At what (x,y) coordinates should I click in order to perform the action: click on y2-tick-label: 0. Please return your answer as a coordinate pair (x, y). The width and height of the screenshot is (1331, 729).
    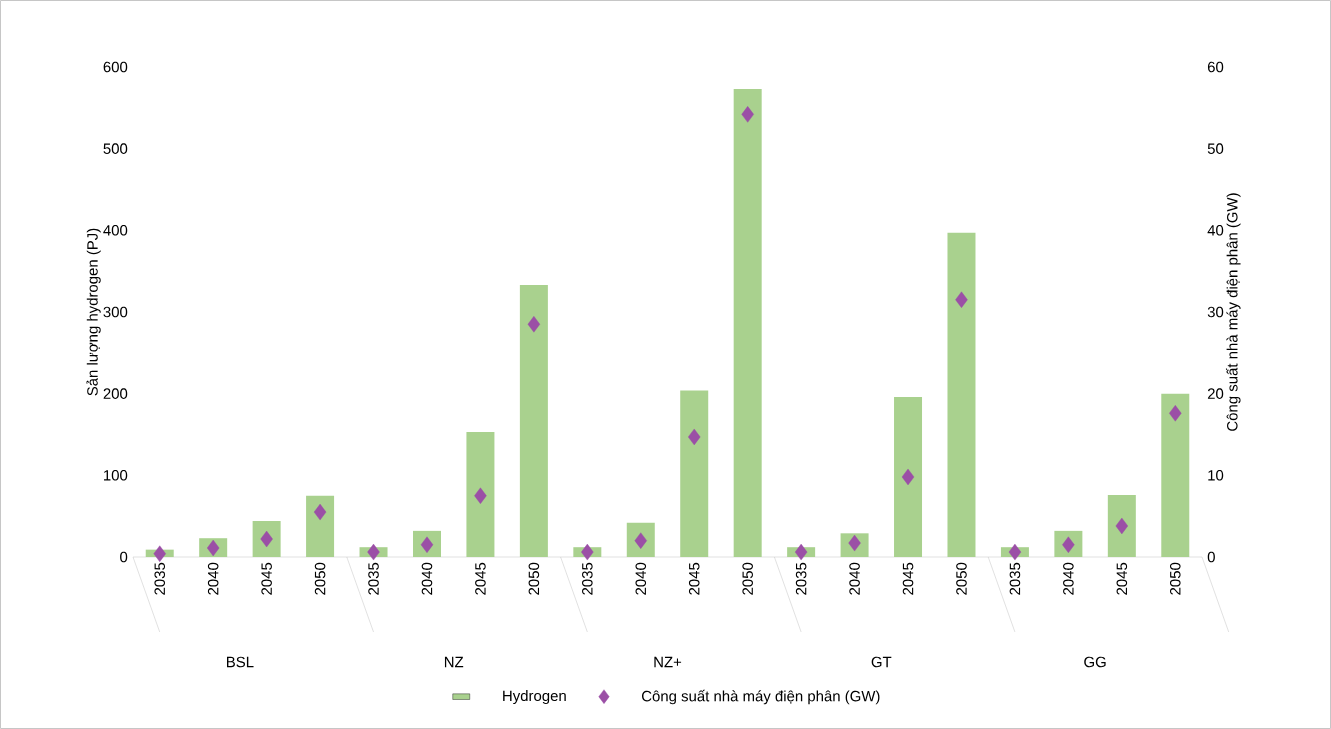
    Looking at the image, I should click on (1211, 557).